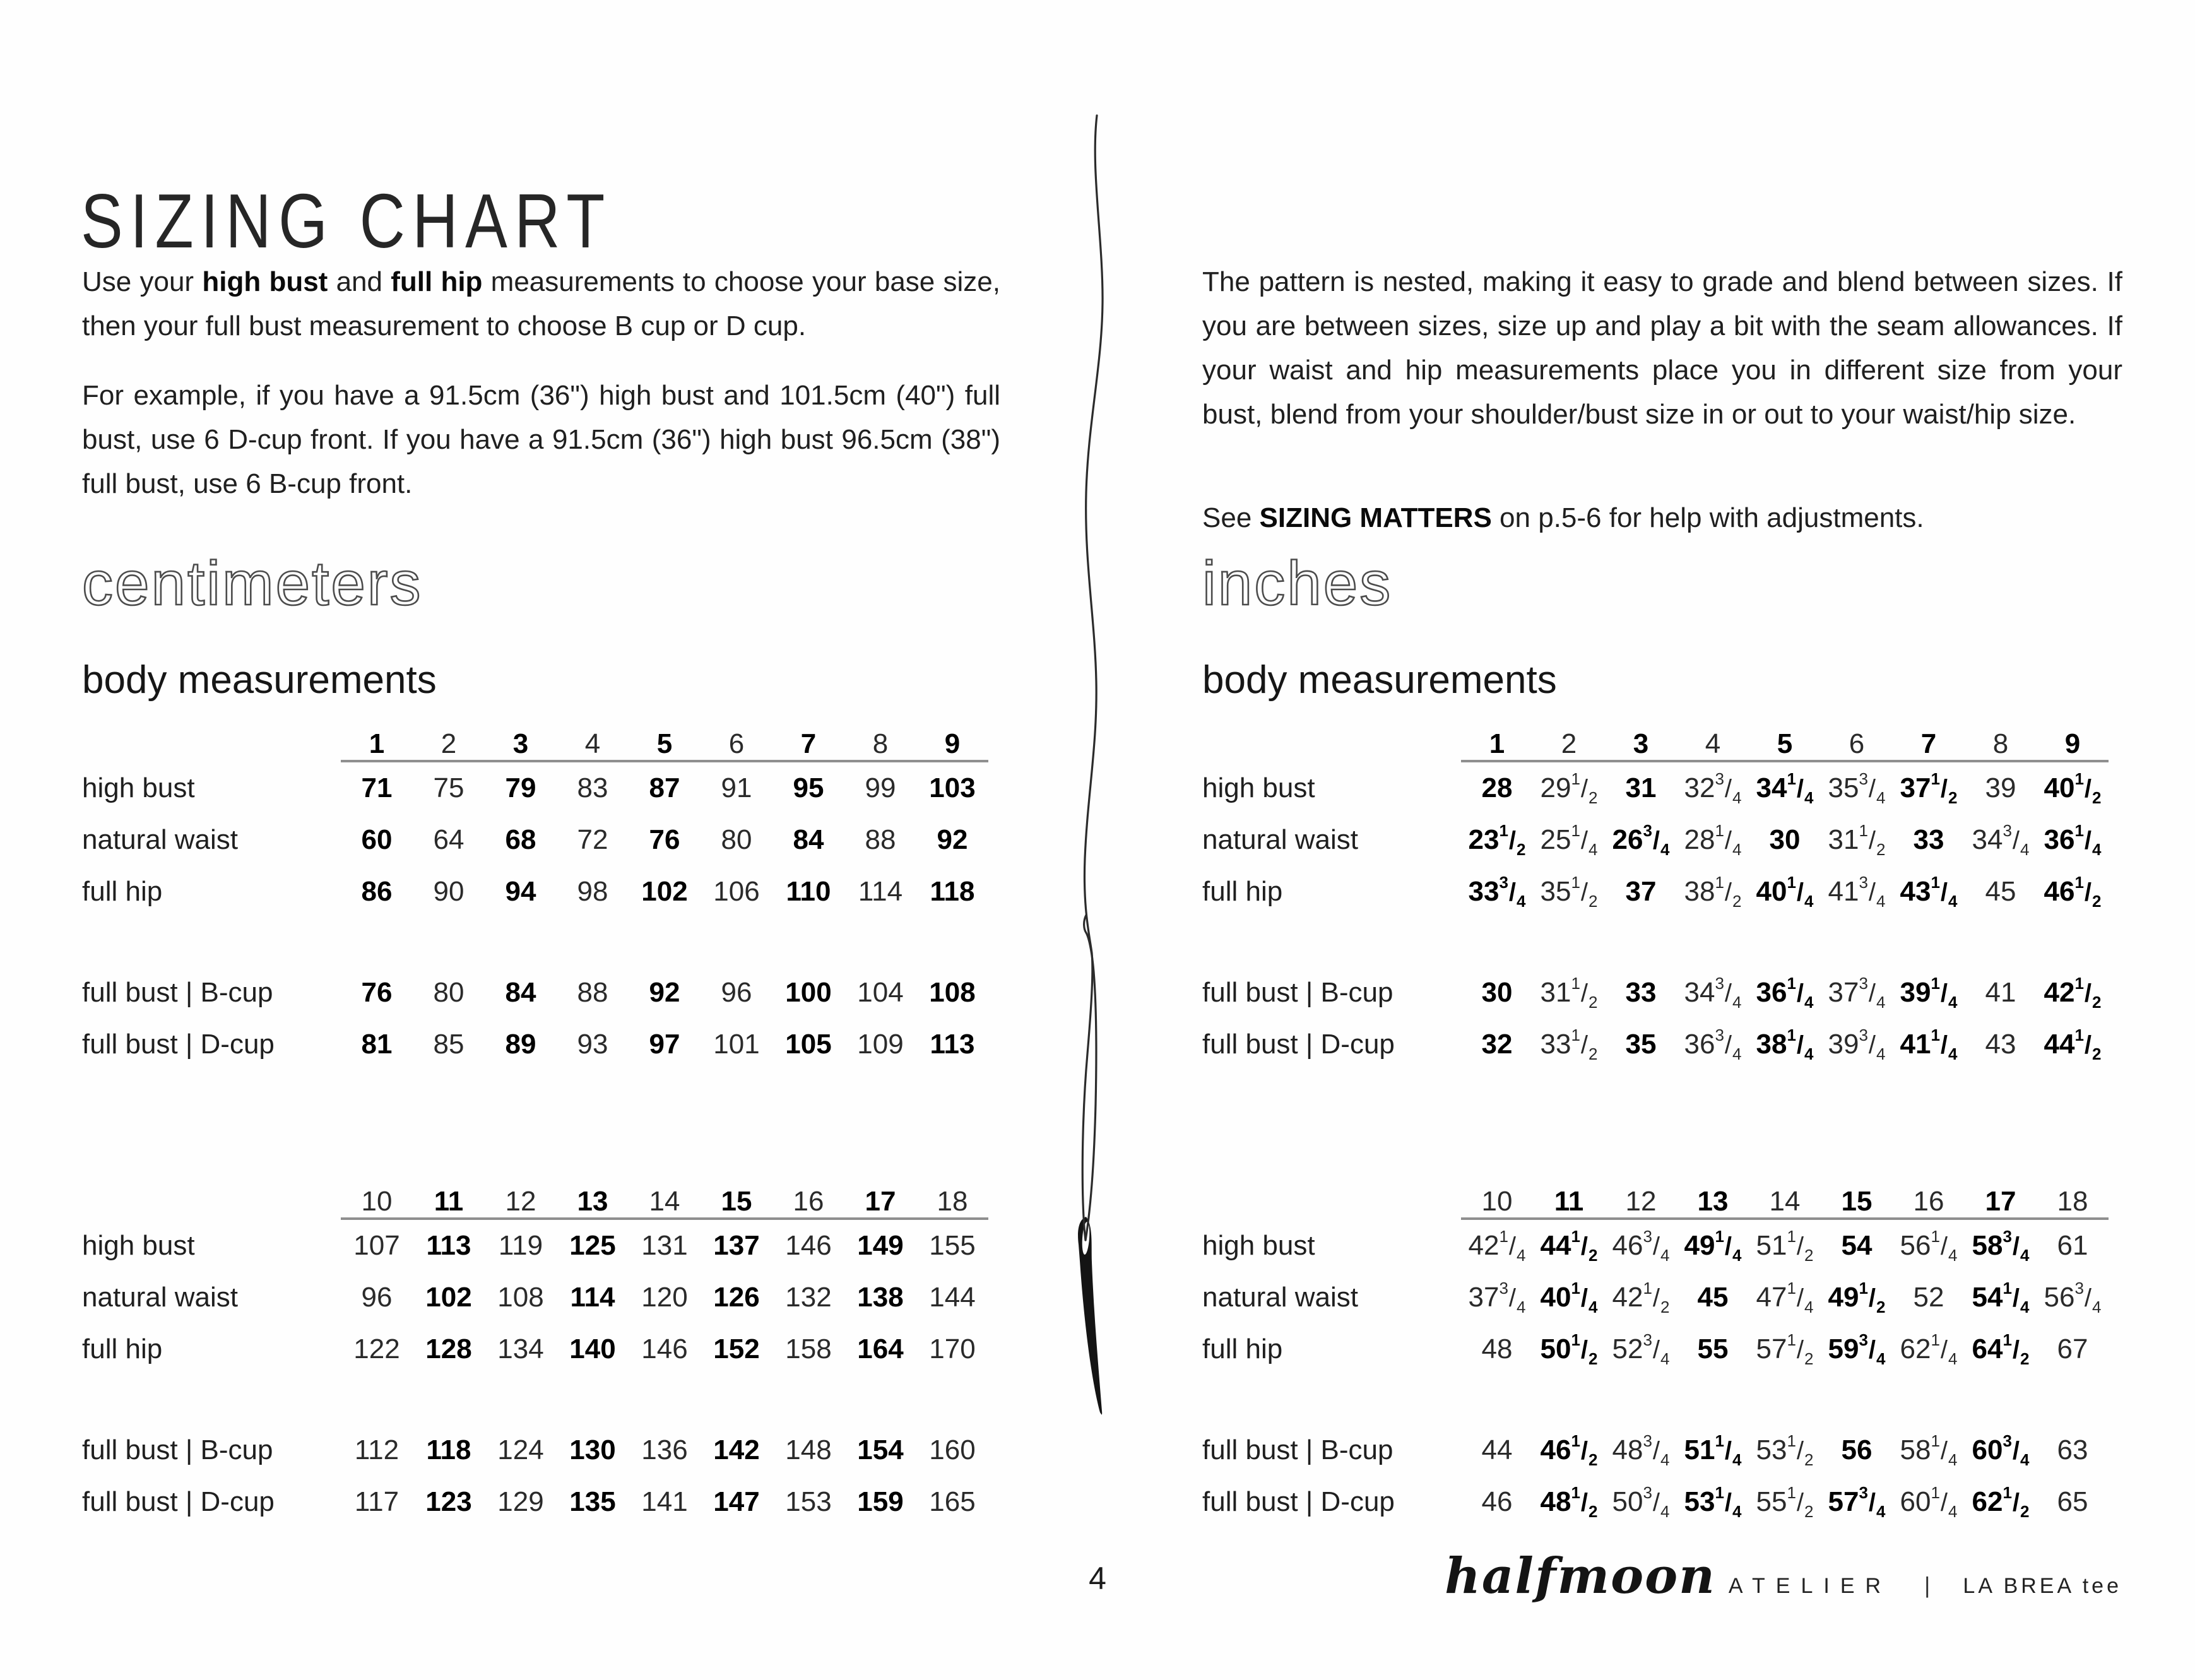 The width and height of the screenshot is (2195, 1680). I want to click on measurement-value: 483/4, so click(1641, 1450).